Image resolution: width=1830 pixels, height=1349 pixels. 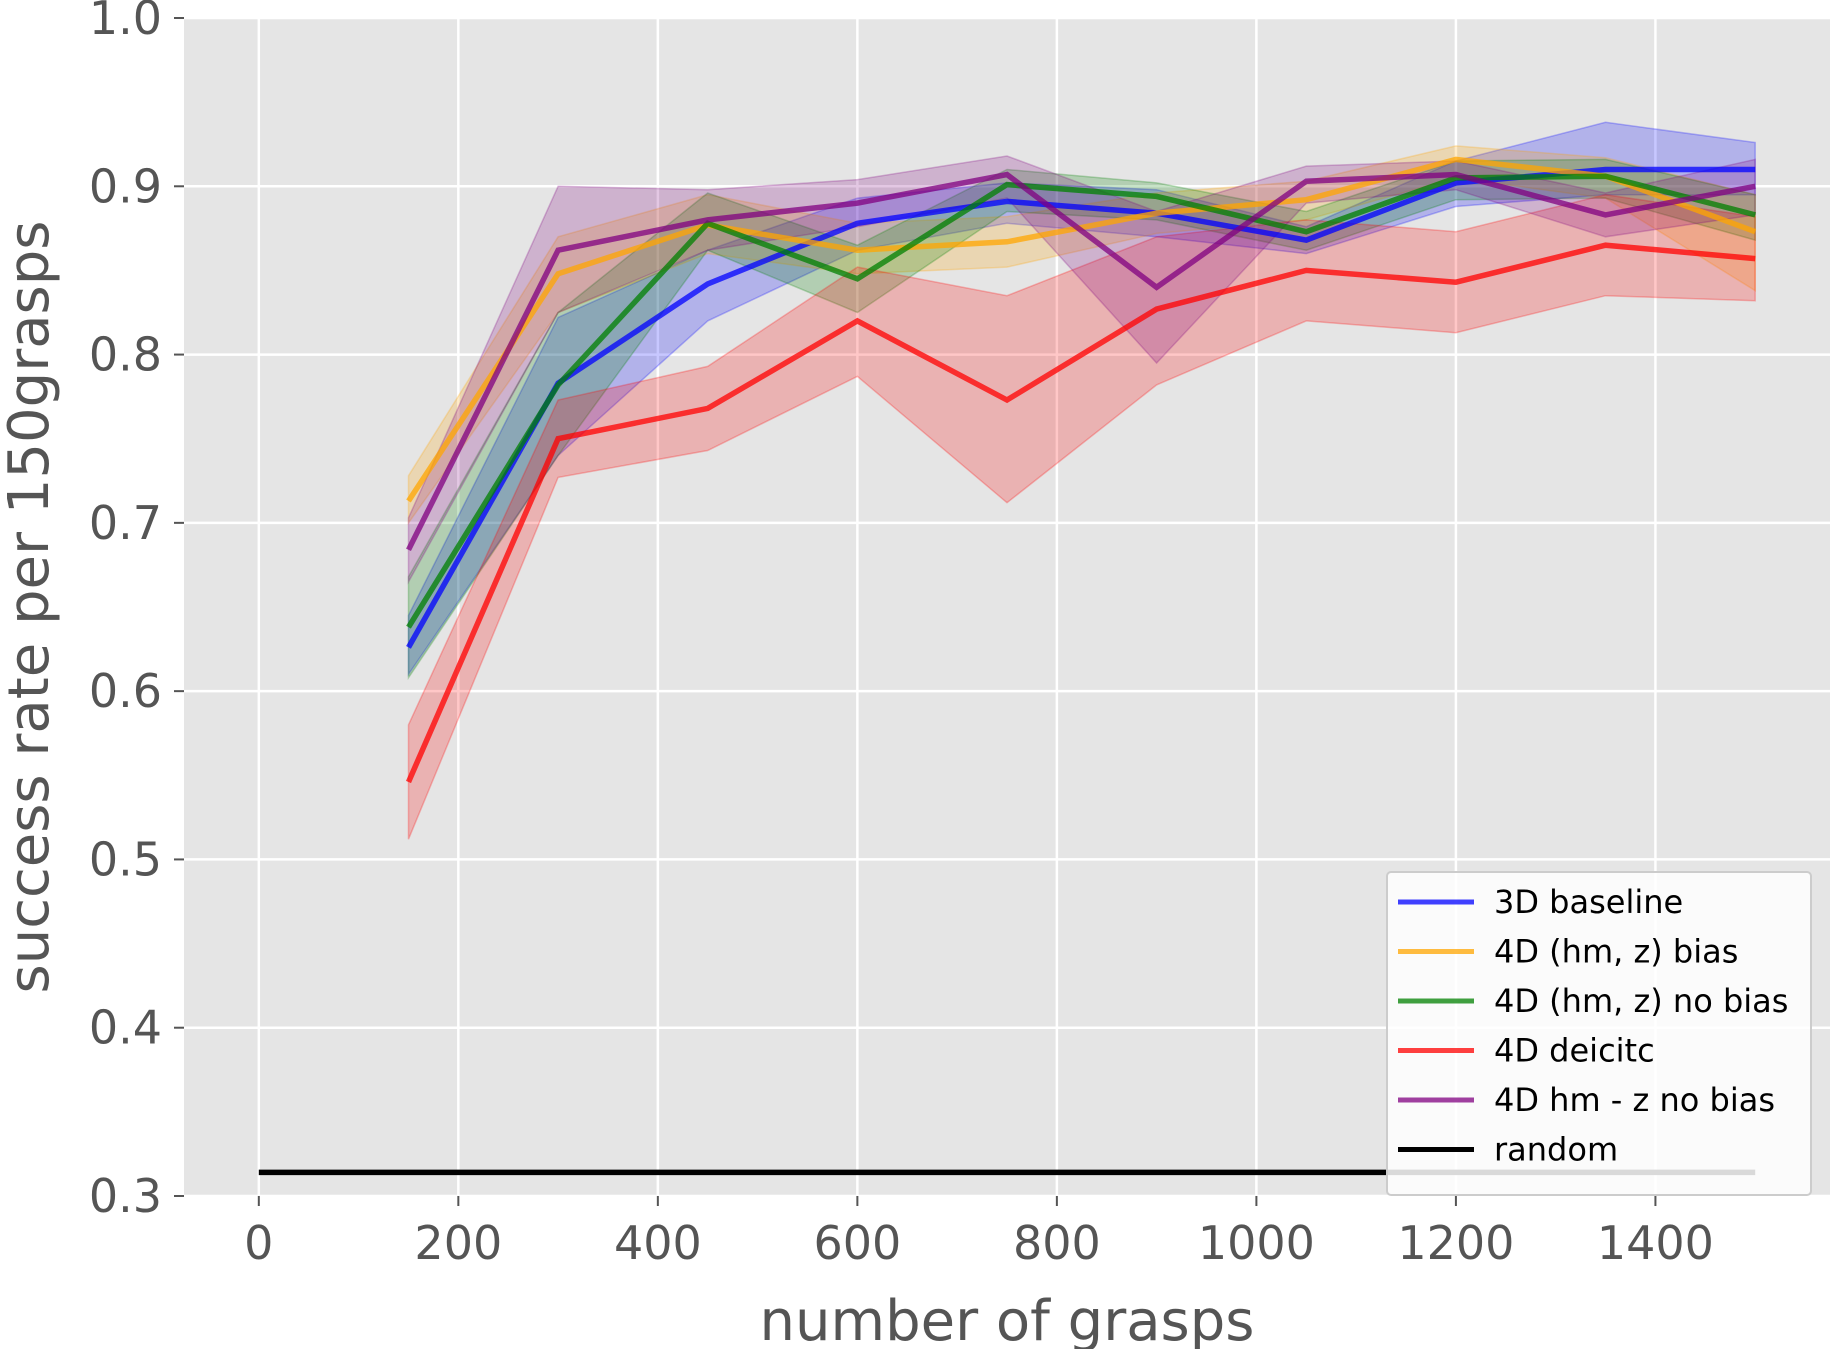 What do you see at coordinates (1556, 1150) in the screenshot?
I see `legend-label: random` at bounding box center [1556, 1150].